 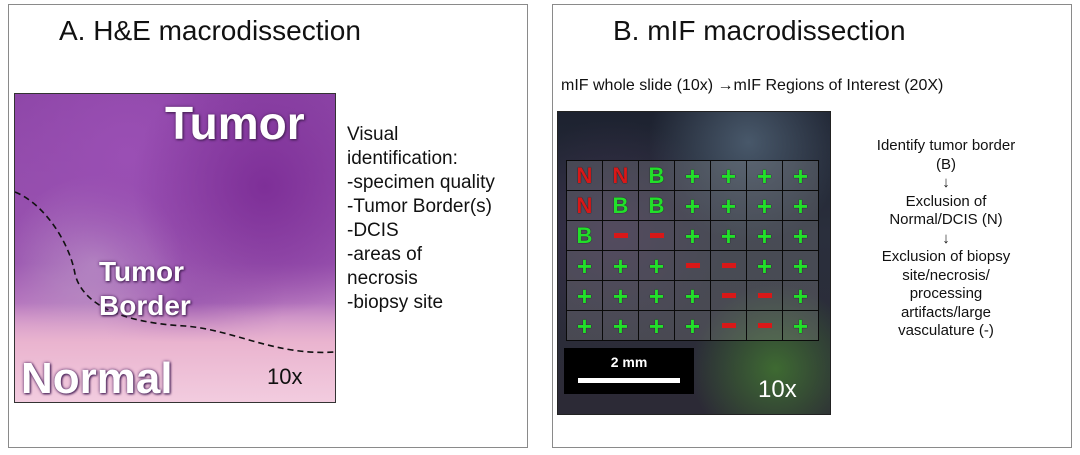 What do you see at coordinates (97, 378) in the screenshot?
I see `normal-label: Normal` at bounding box center [97, 378].